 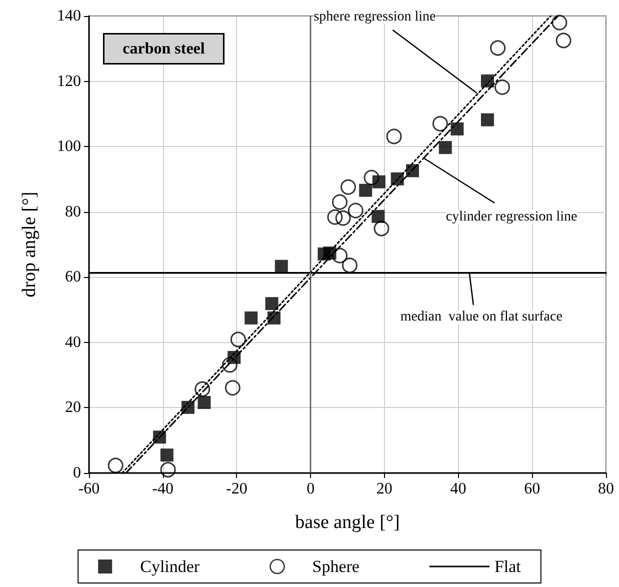 I want to click on x-tick-label: -20, so click(x=237, y=489).